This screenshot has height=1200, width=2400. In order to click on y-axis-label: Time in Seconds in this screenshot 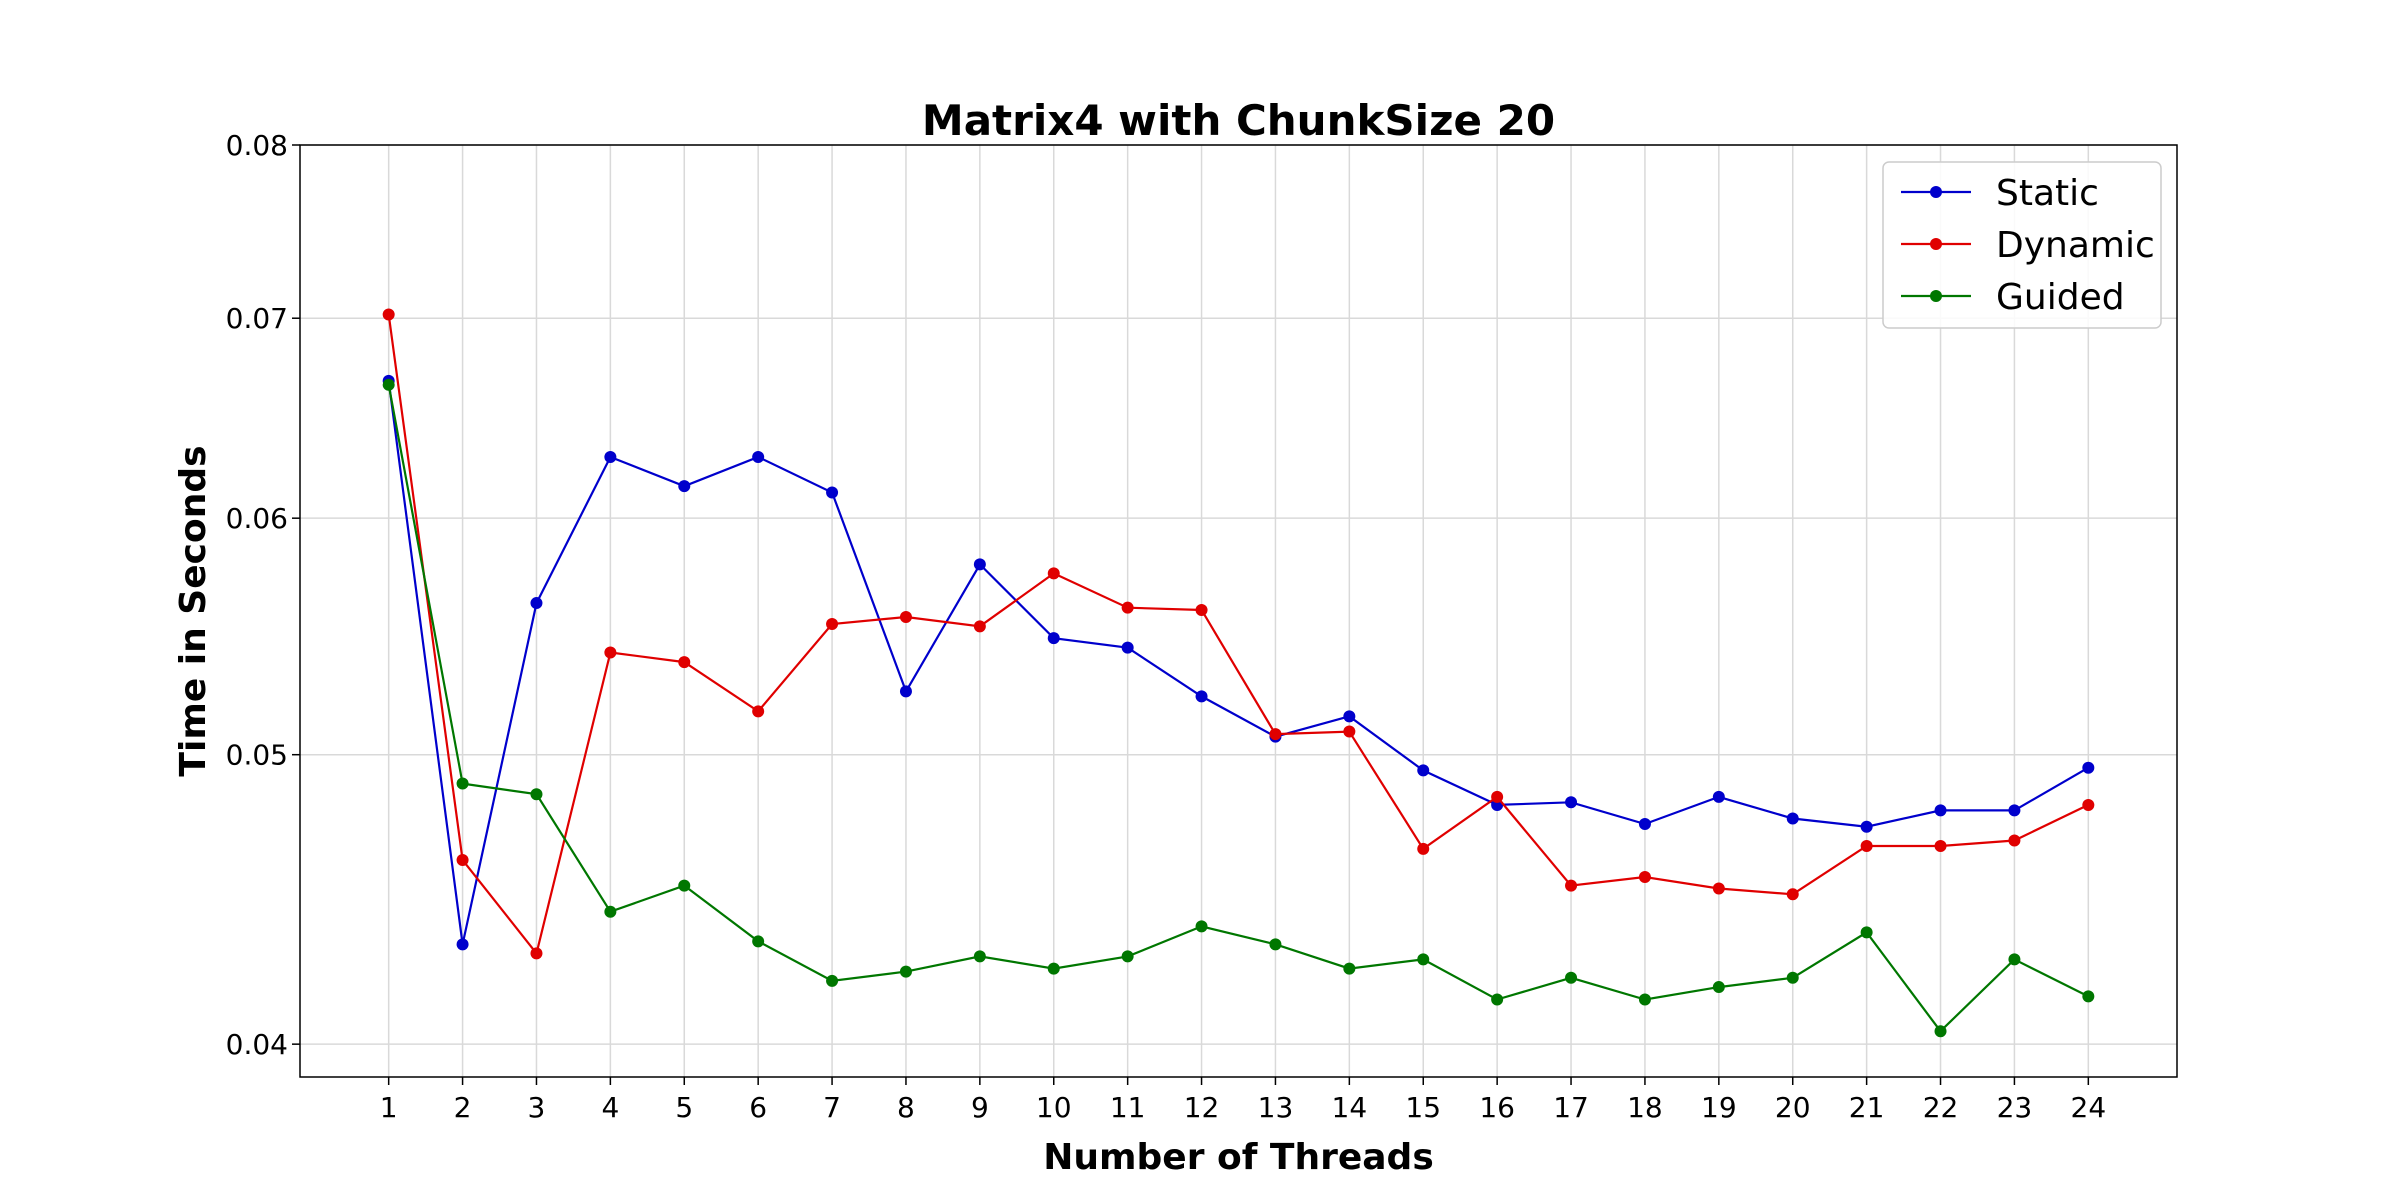, I will do `click(193, 610)`.